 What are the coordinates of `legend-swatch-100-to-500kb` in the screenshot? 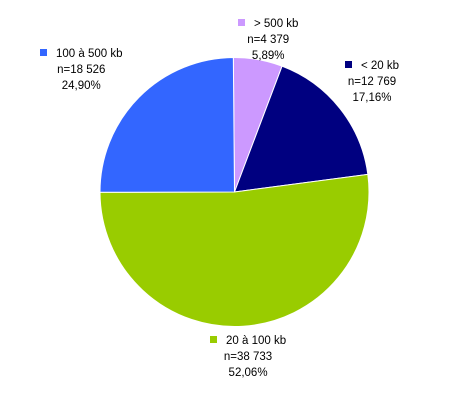 It's located at (43, 52).